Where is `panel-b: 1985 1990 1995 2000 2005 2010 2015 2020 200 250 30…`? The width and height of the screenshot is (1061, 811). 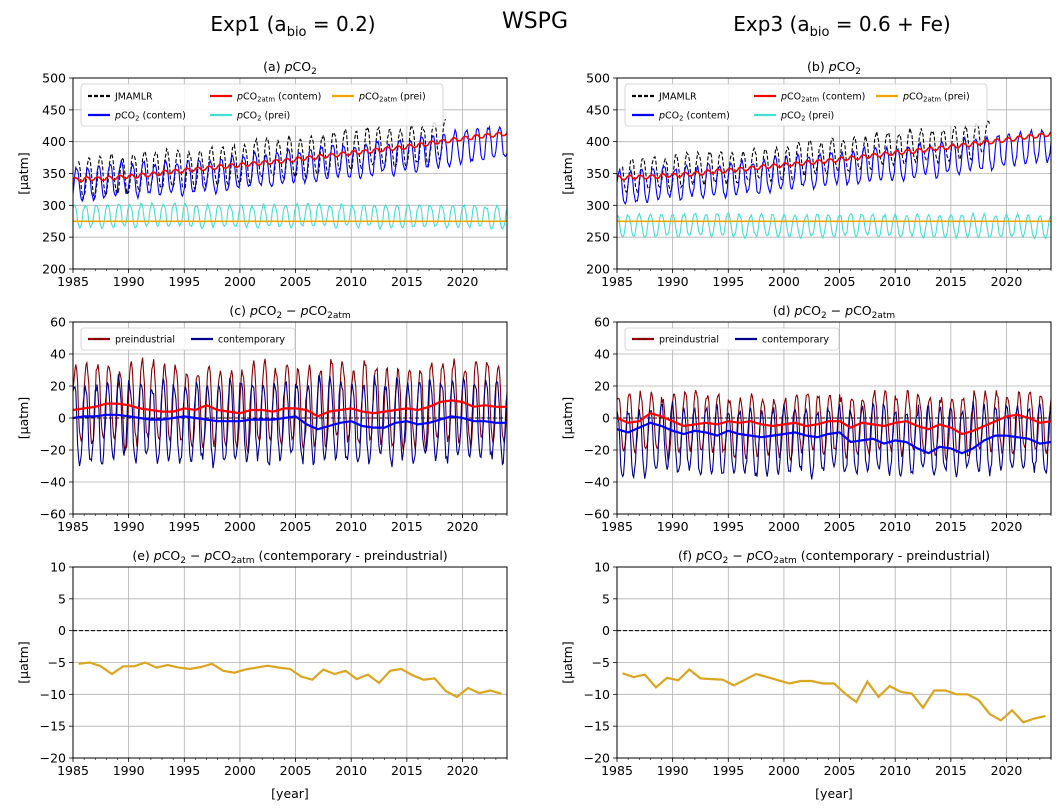 panel-b: 1985 1990 1995 2000 2005 2010 2015 2020 200 250 30… is located at coordinates (806, 174).